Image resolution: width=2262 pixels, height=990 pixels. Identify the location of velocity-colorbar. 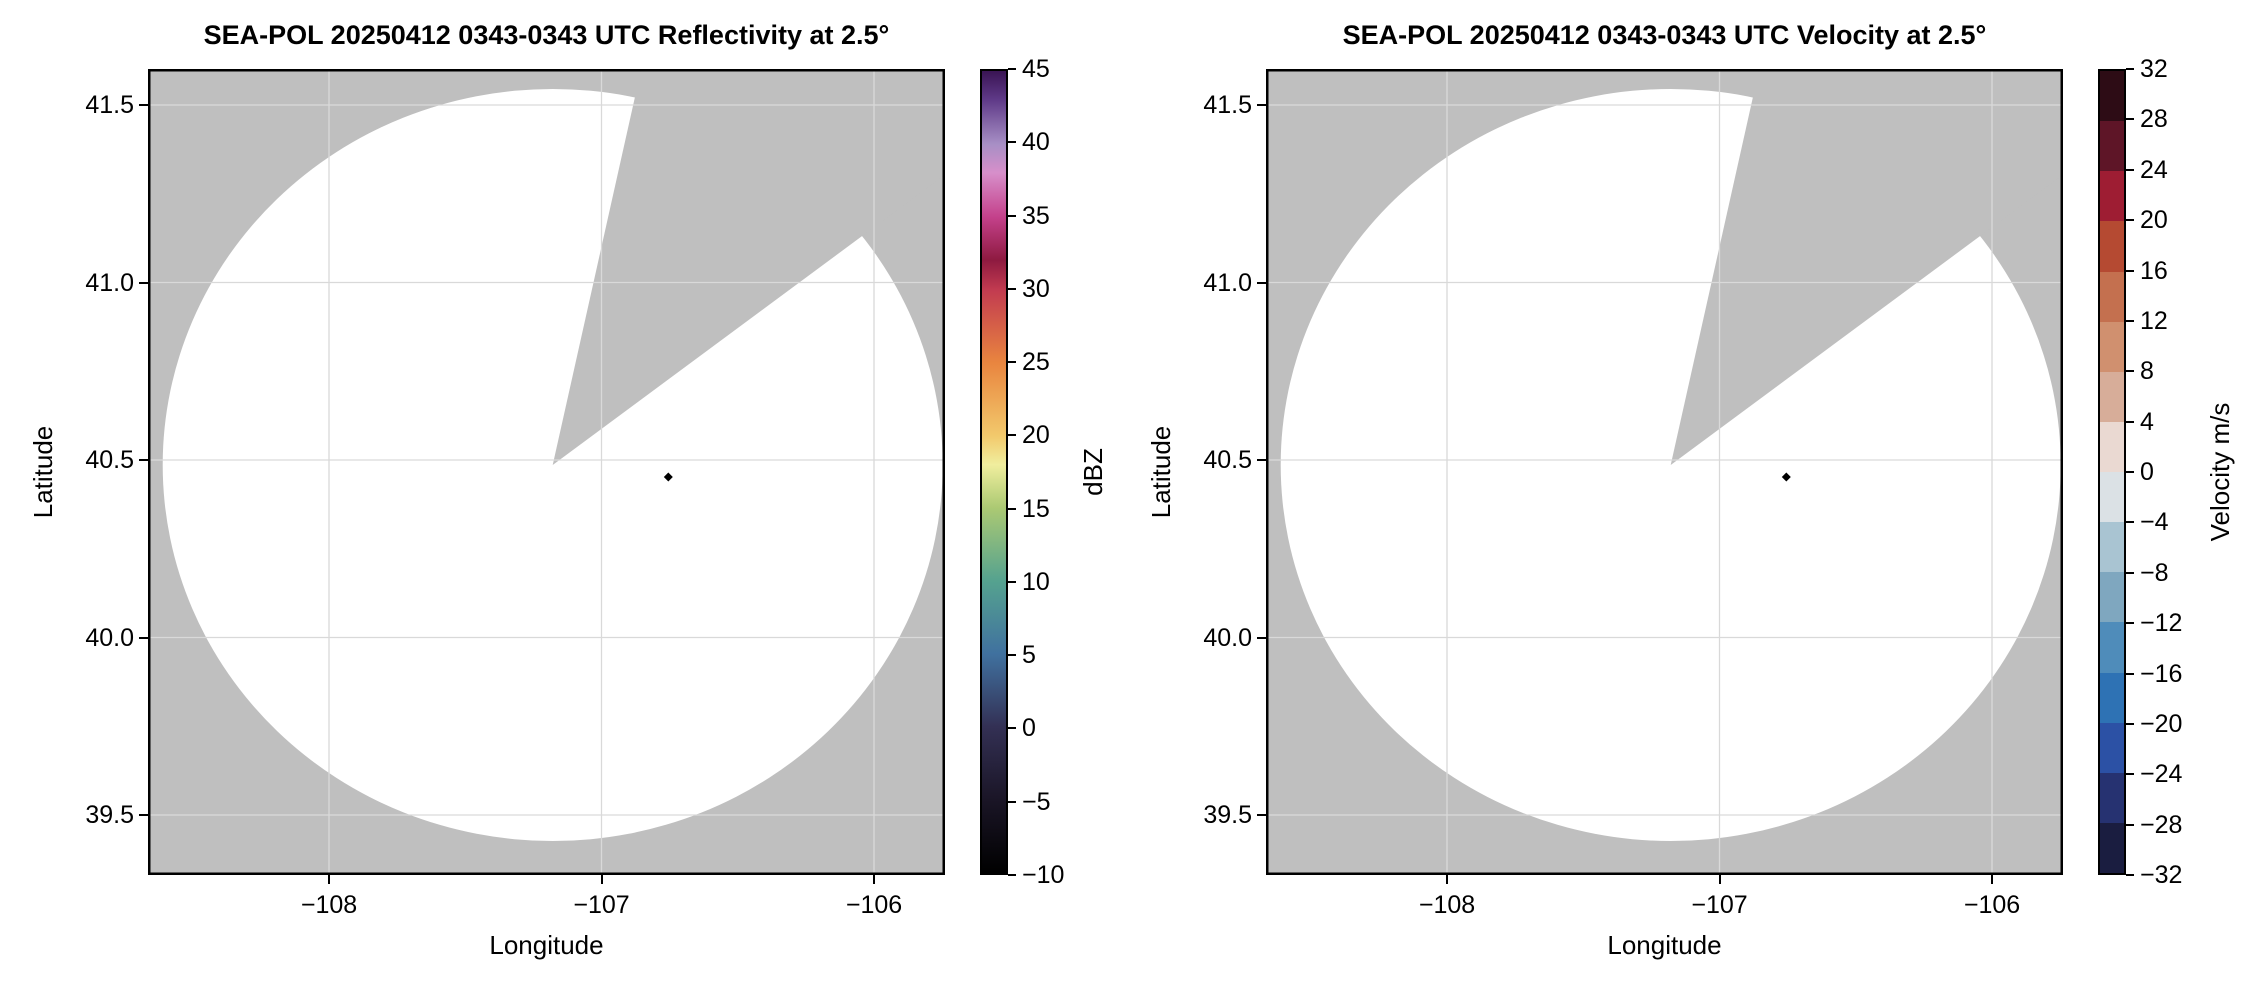
(2112, 472).